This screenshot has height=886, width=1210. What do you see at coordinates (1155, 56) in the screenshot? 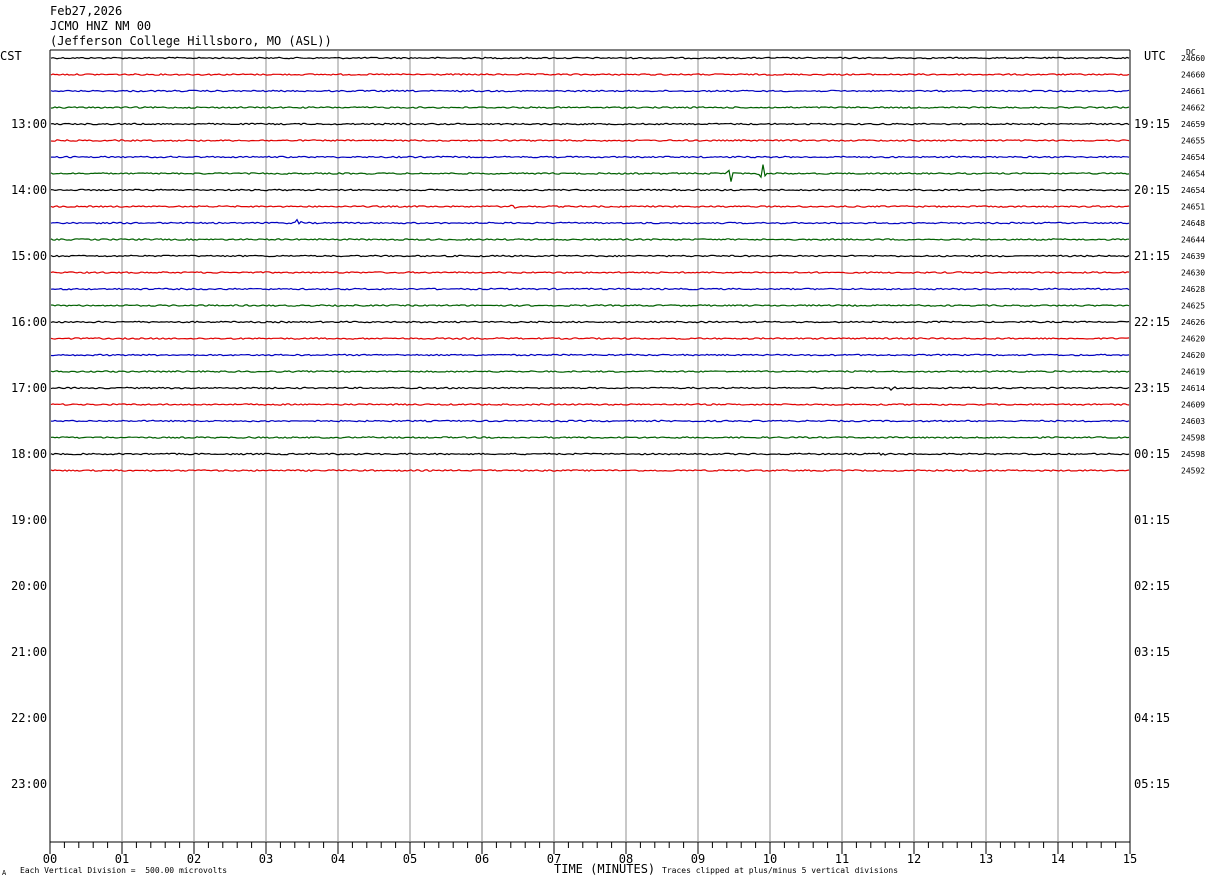
I see `right-timezone-label: UTC` at bounding box center [1155, 56].